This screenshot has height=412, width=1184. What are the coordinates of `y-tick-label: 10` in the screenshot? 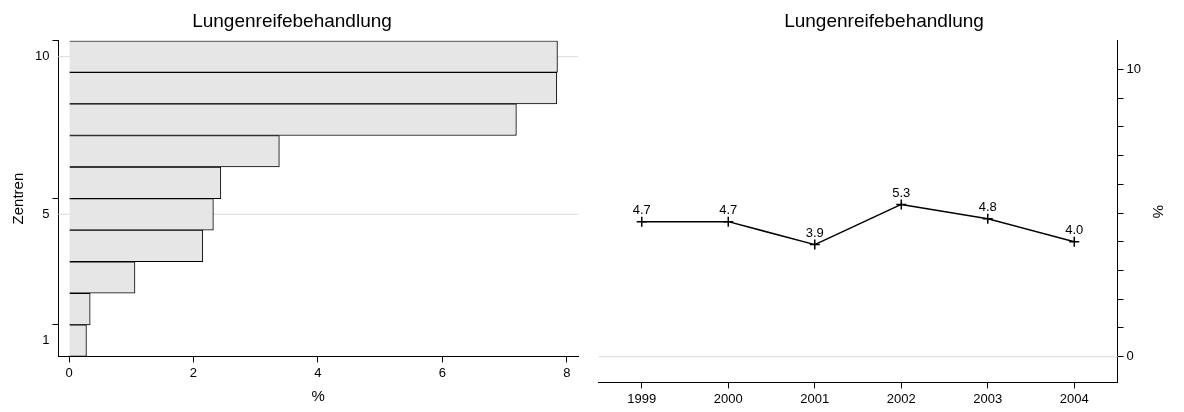 It's located at (42, 56).